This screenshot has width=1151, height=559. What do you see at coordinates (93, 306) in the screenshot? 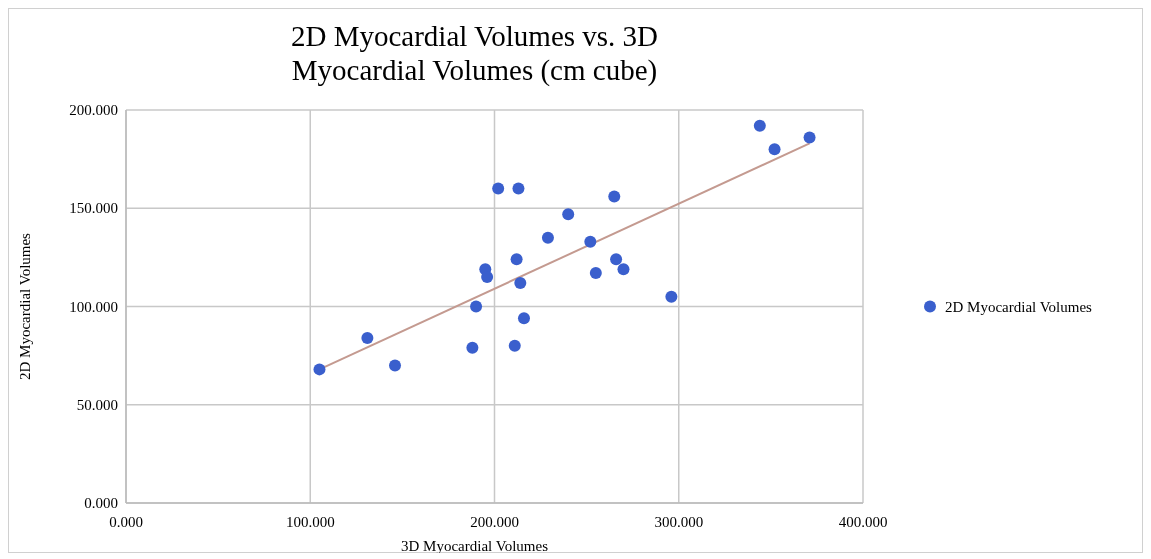
I see `y-tick-label: 100.000` at bounding box center [93, 306].